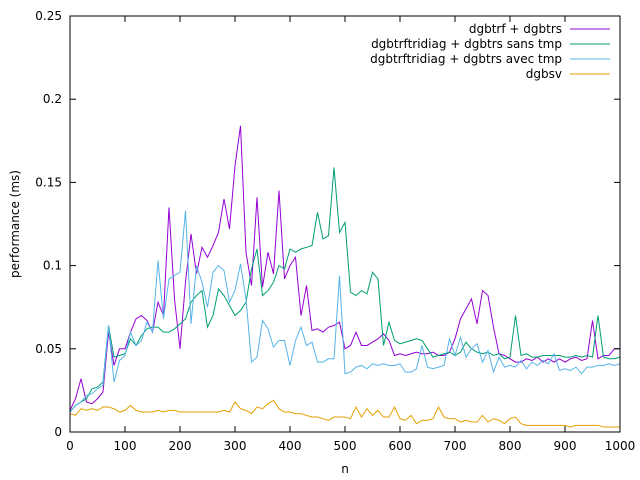 The height and width of the screenshot is (480, 640). I want to click on legend-label-dgbtrf-dgbtrs: dgbtrf + dgbtrs, so click(515, 29).